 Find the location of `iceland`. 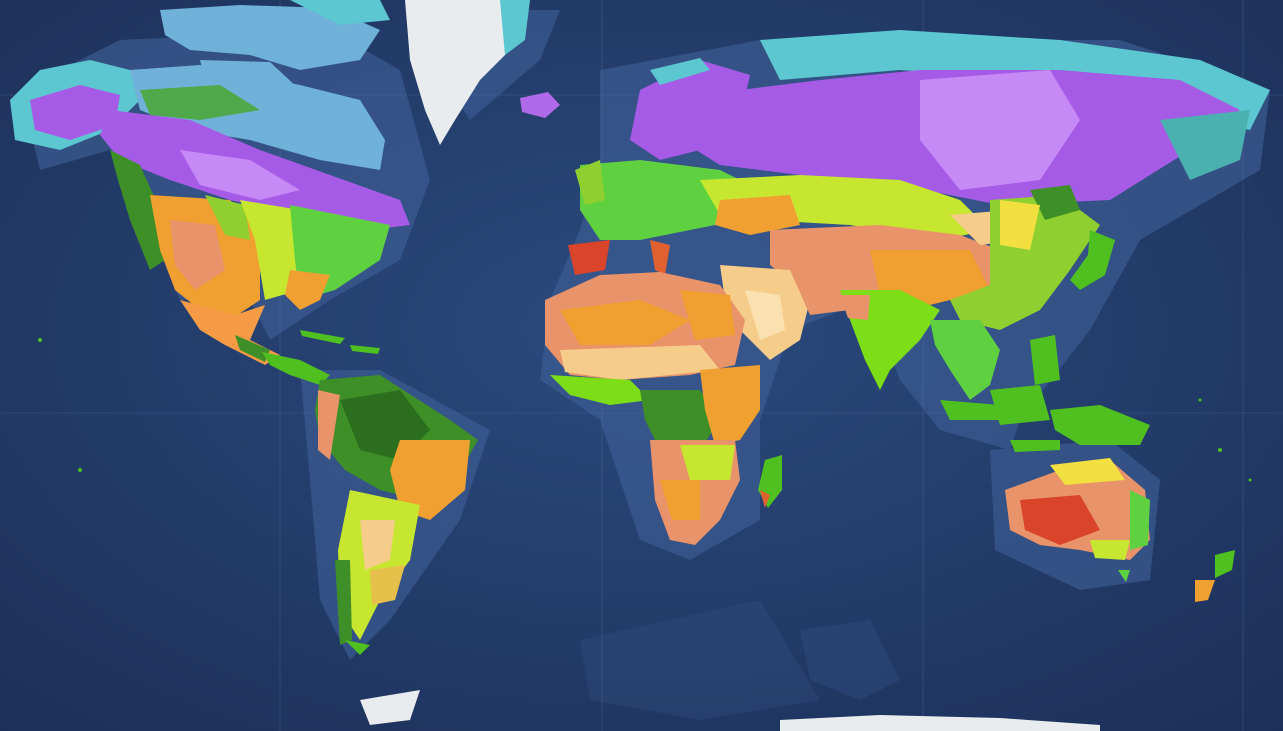

iceland is located at coordinates (540, 105).